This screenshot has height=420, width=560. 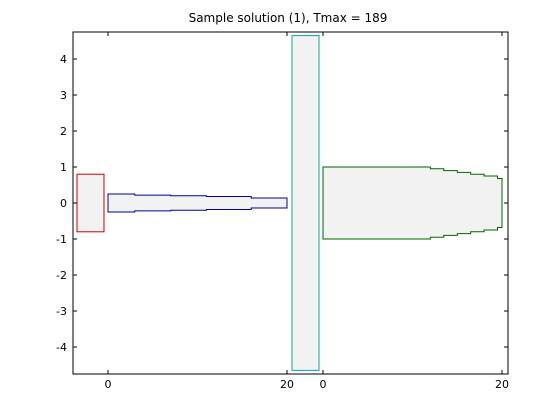 I want to click on cyan-tall-bar, so click(x=305, y=203).